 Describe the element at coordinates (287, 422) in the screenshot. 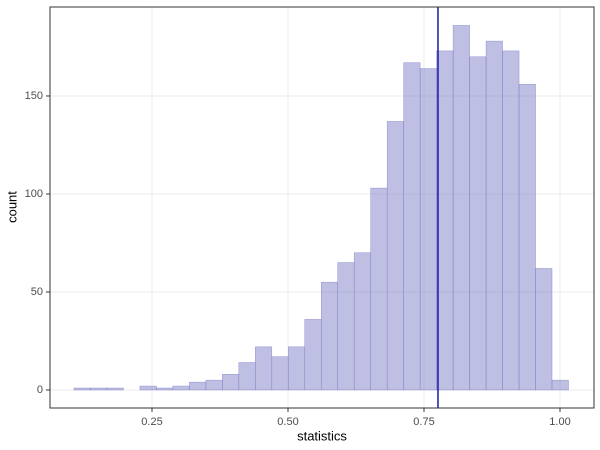

I see `x-tick-label: 0.50` at that location.